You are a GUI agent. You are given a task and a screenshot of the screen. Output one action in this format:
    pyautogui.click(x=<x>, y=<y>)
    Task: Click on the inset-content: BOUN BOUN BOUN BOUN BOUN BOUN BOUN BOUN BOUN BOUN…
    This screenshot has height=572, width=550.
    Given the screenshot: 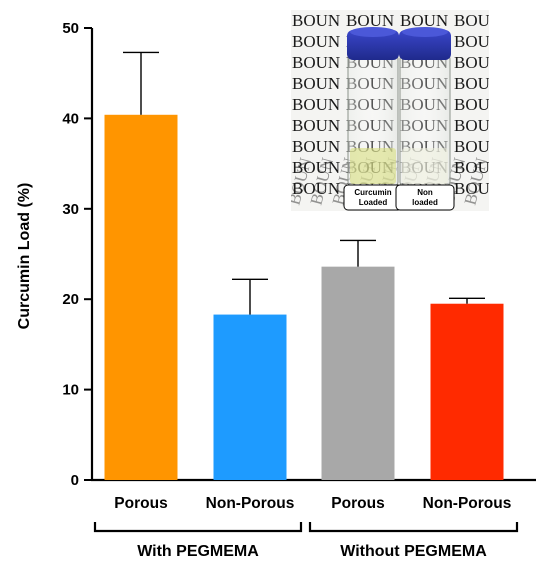 What is the action you would take?
    pyautogui.click(x=396, y=111)
    